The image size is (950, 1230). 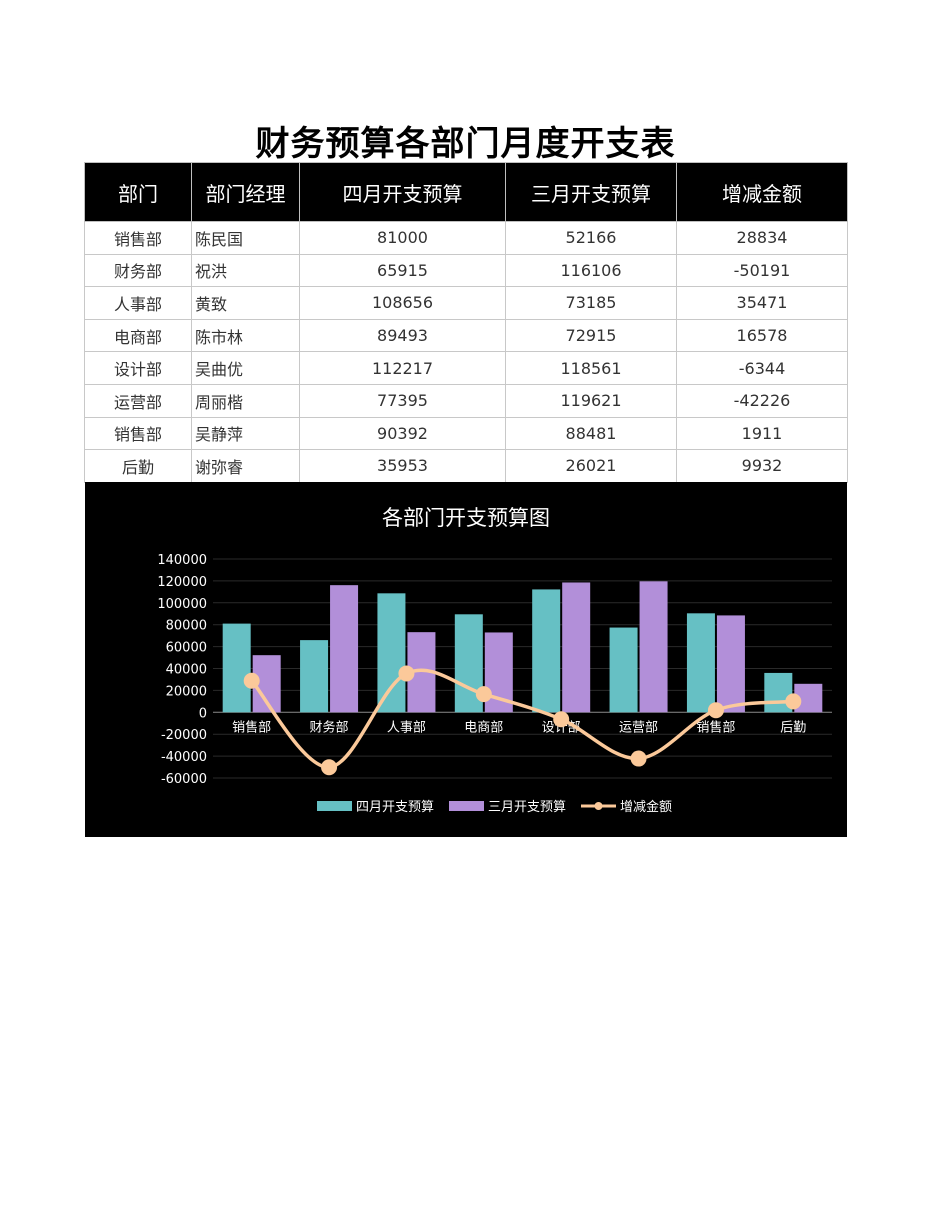 What do you see at coordinates (184, 779) in the screenshot?
I see `y-tick-label: -60000` at bounding box center [184, 779].